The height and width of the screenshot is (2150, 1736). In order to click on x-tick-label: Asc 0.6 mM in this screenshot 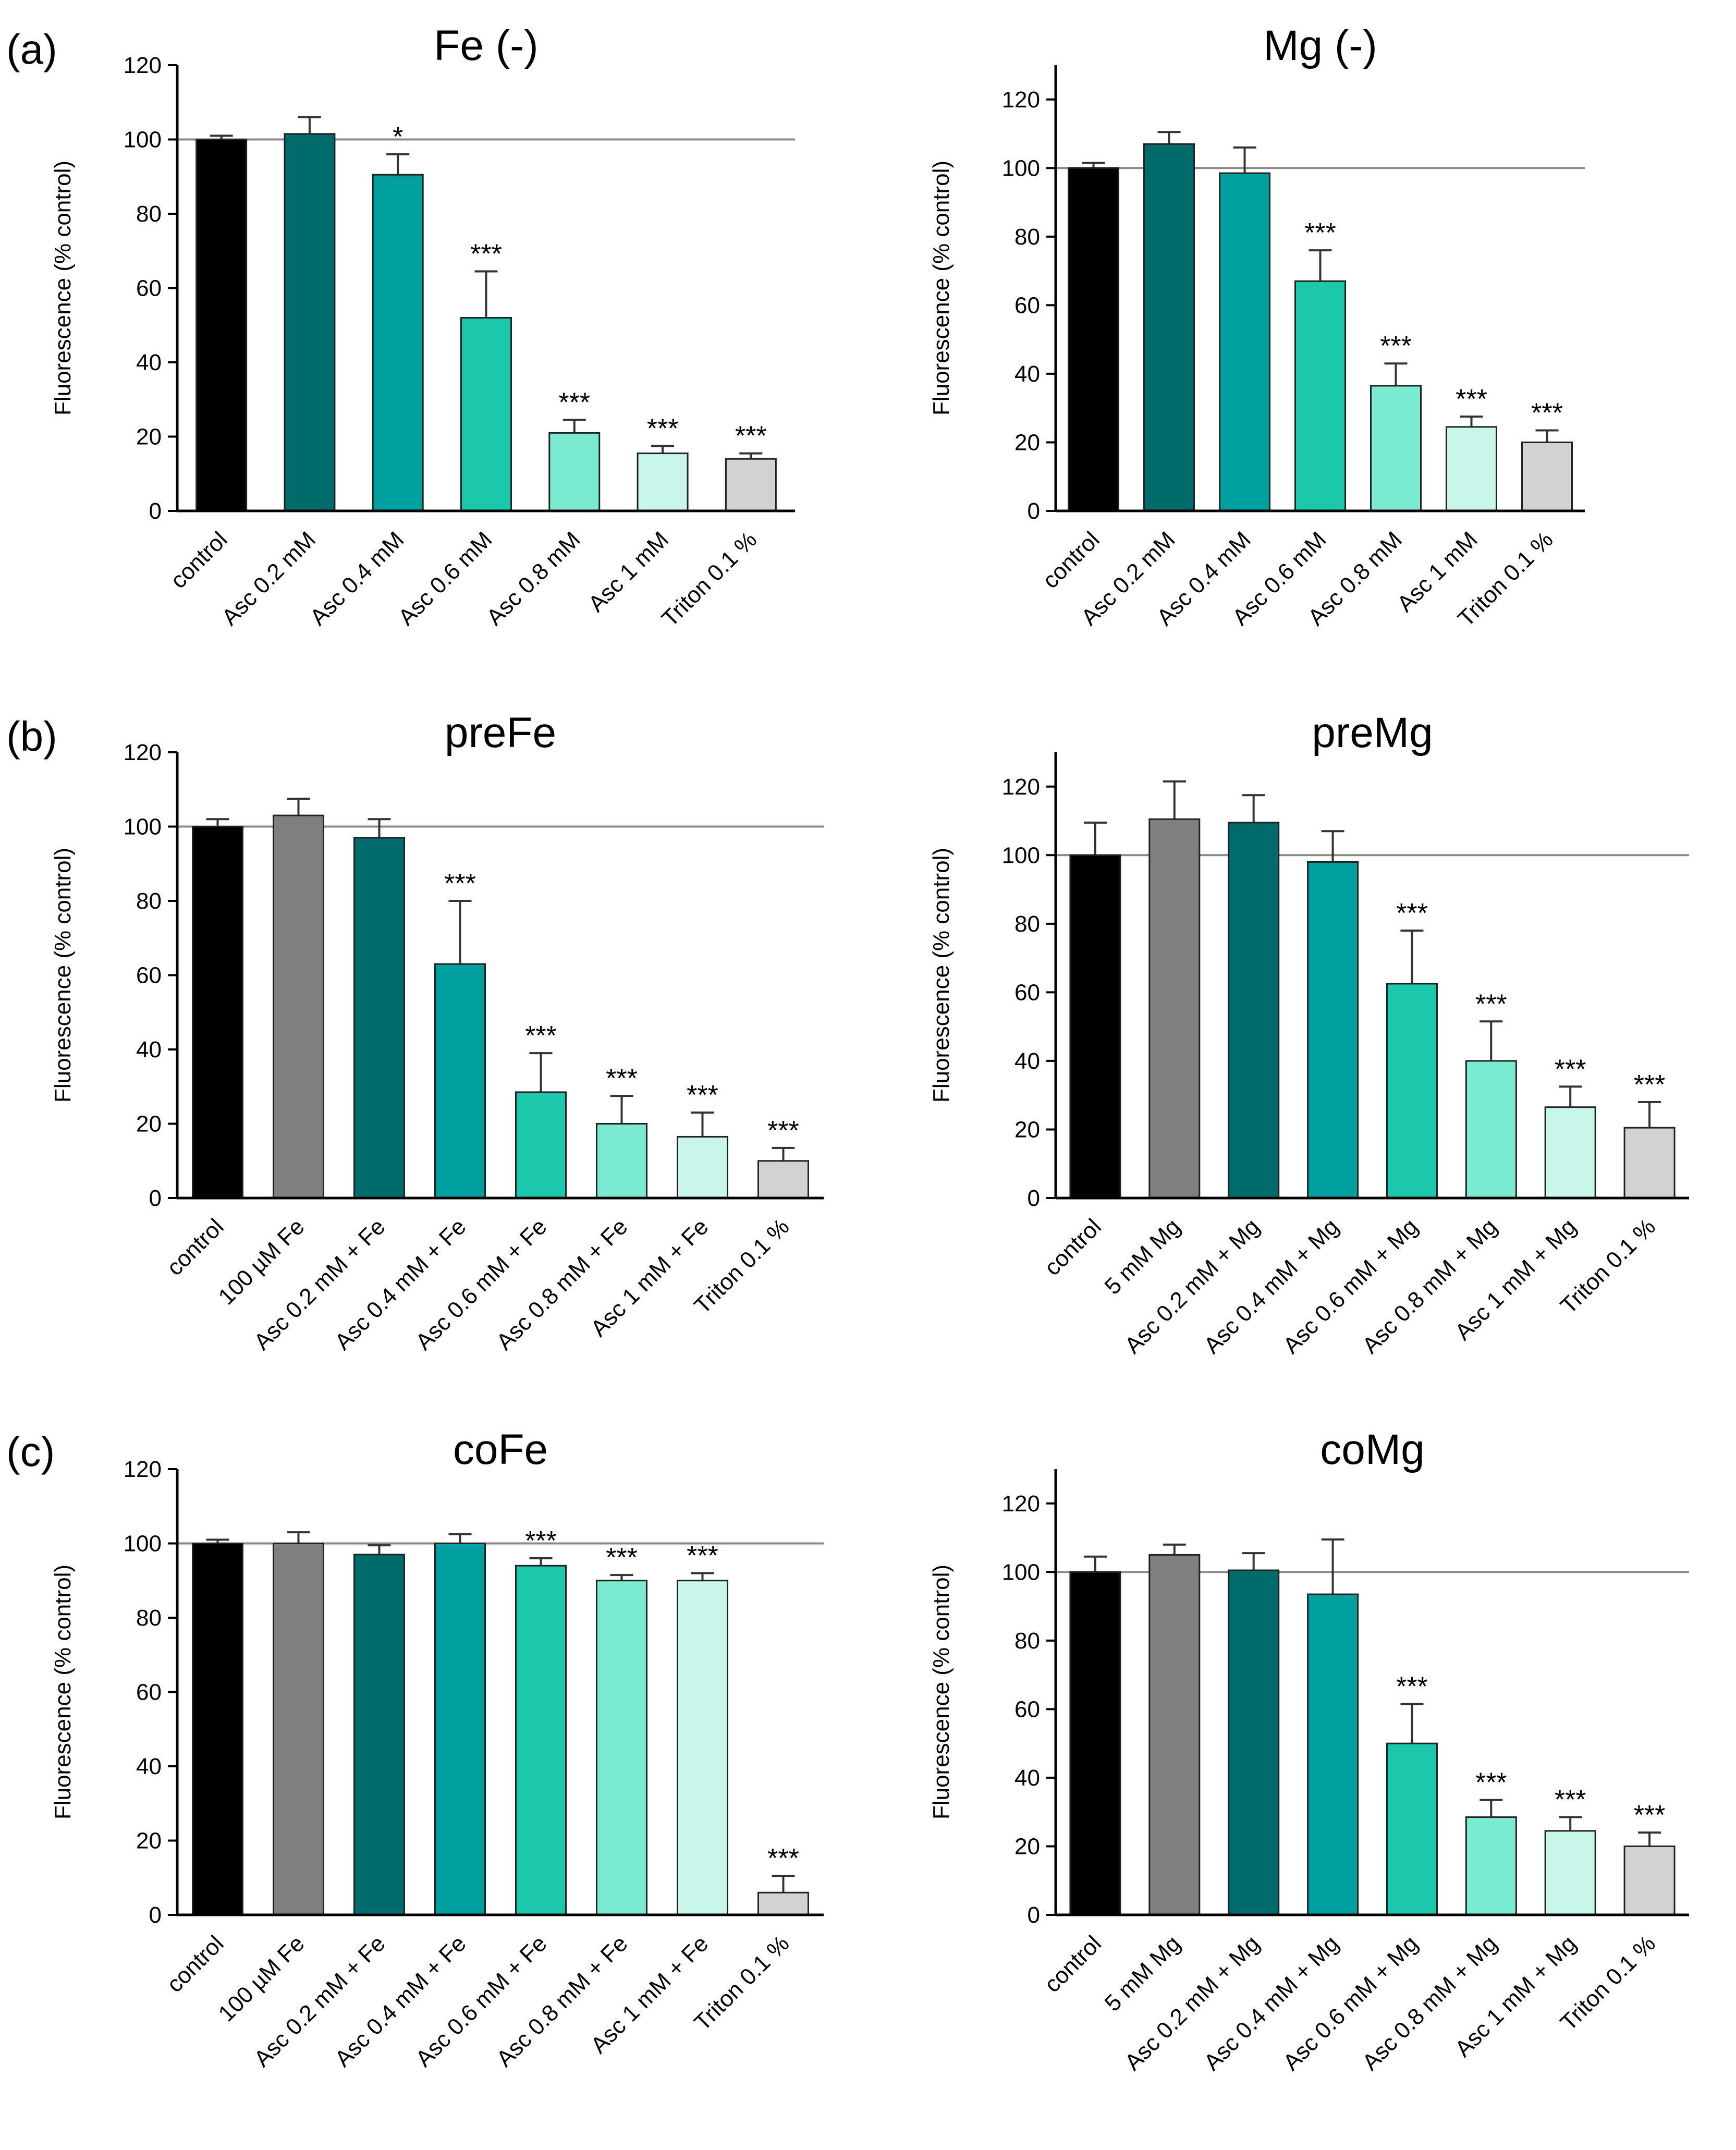, I will do `click(446, 578)`.